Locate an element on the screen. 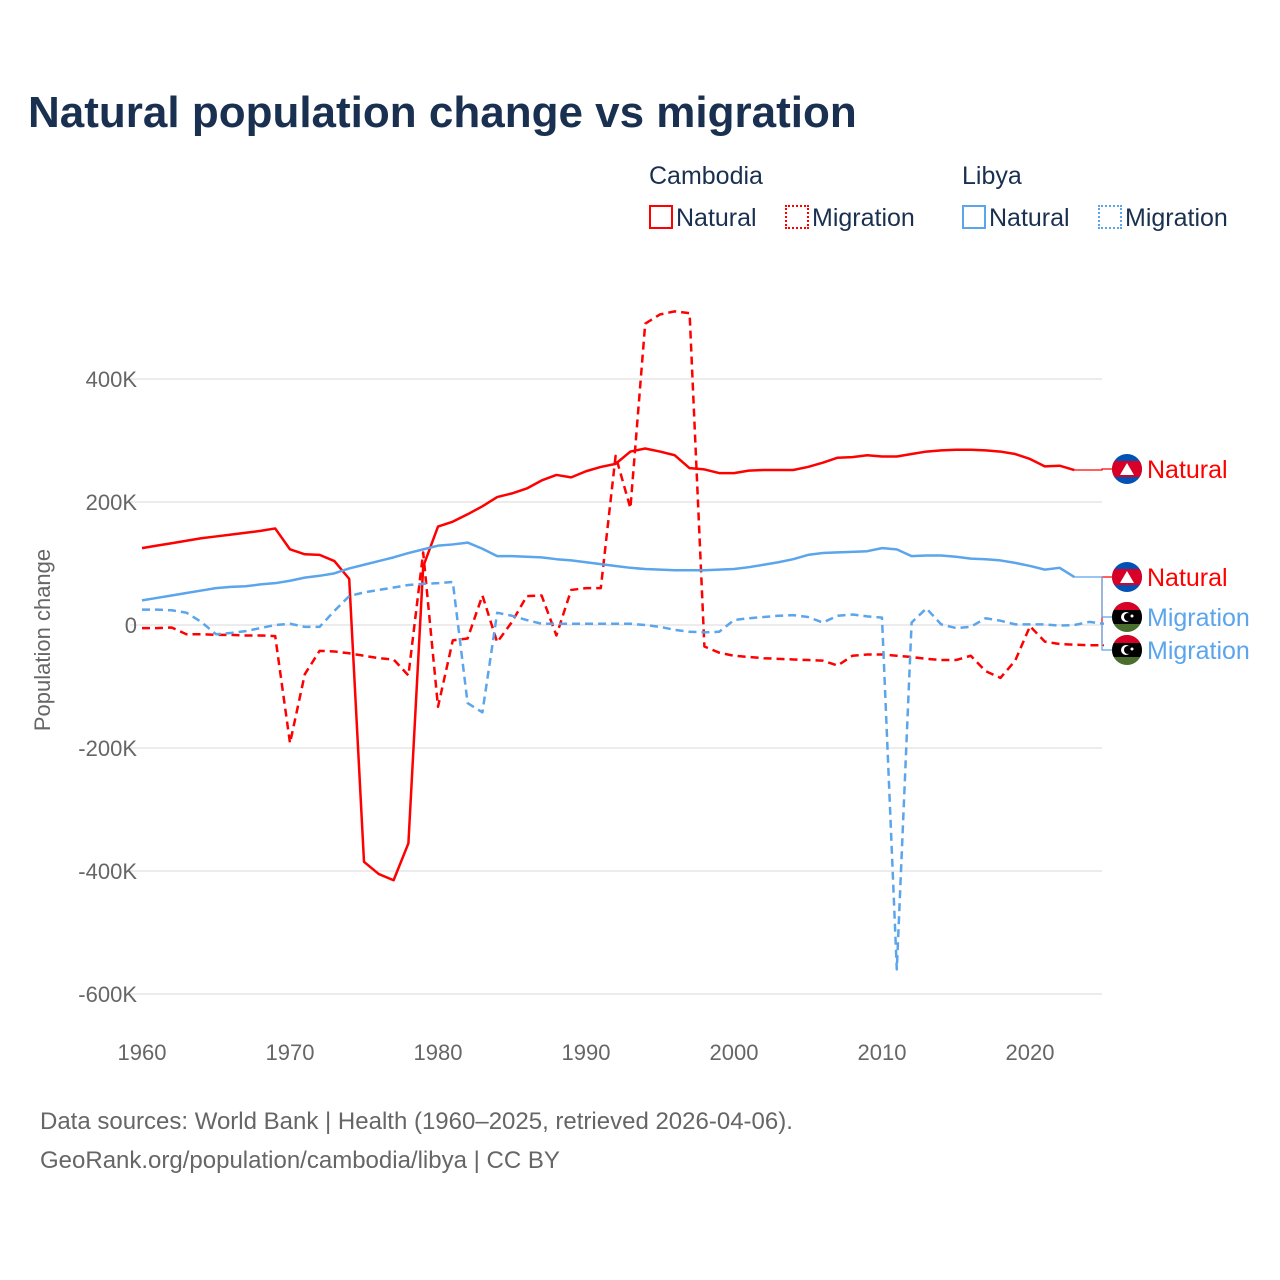  x-tick-label: 1970 is located at coordinates (290, 1052).